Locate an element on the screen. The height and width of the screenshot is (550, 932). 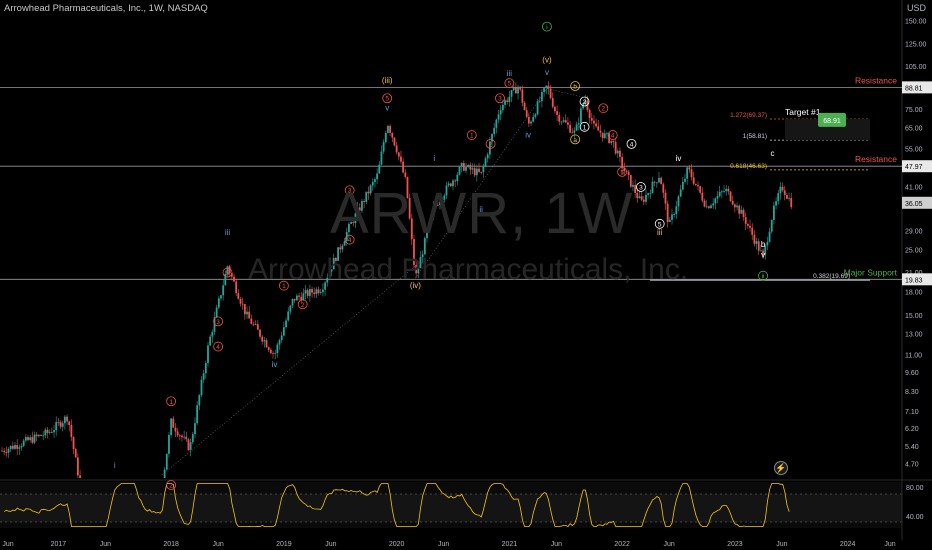
wave-label: i is located at coordinates (546, 27).